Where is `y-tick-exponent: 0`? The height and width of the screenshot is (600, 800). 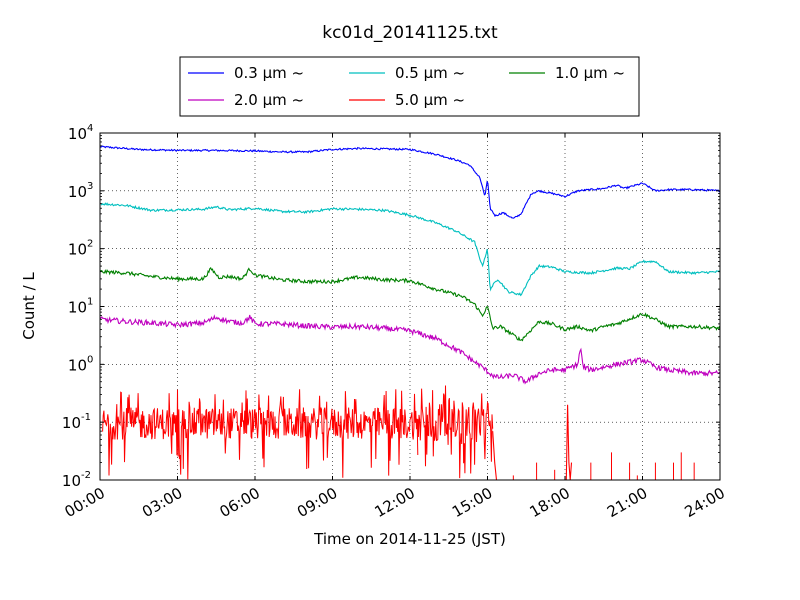 y-tick-exponent: 0 is located at coordinates (90, 359).